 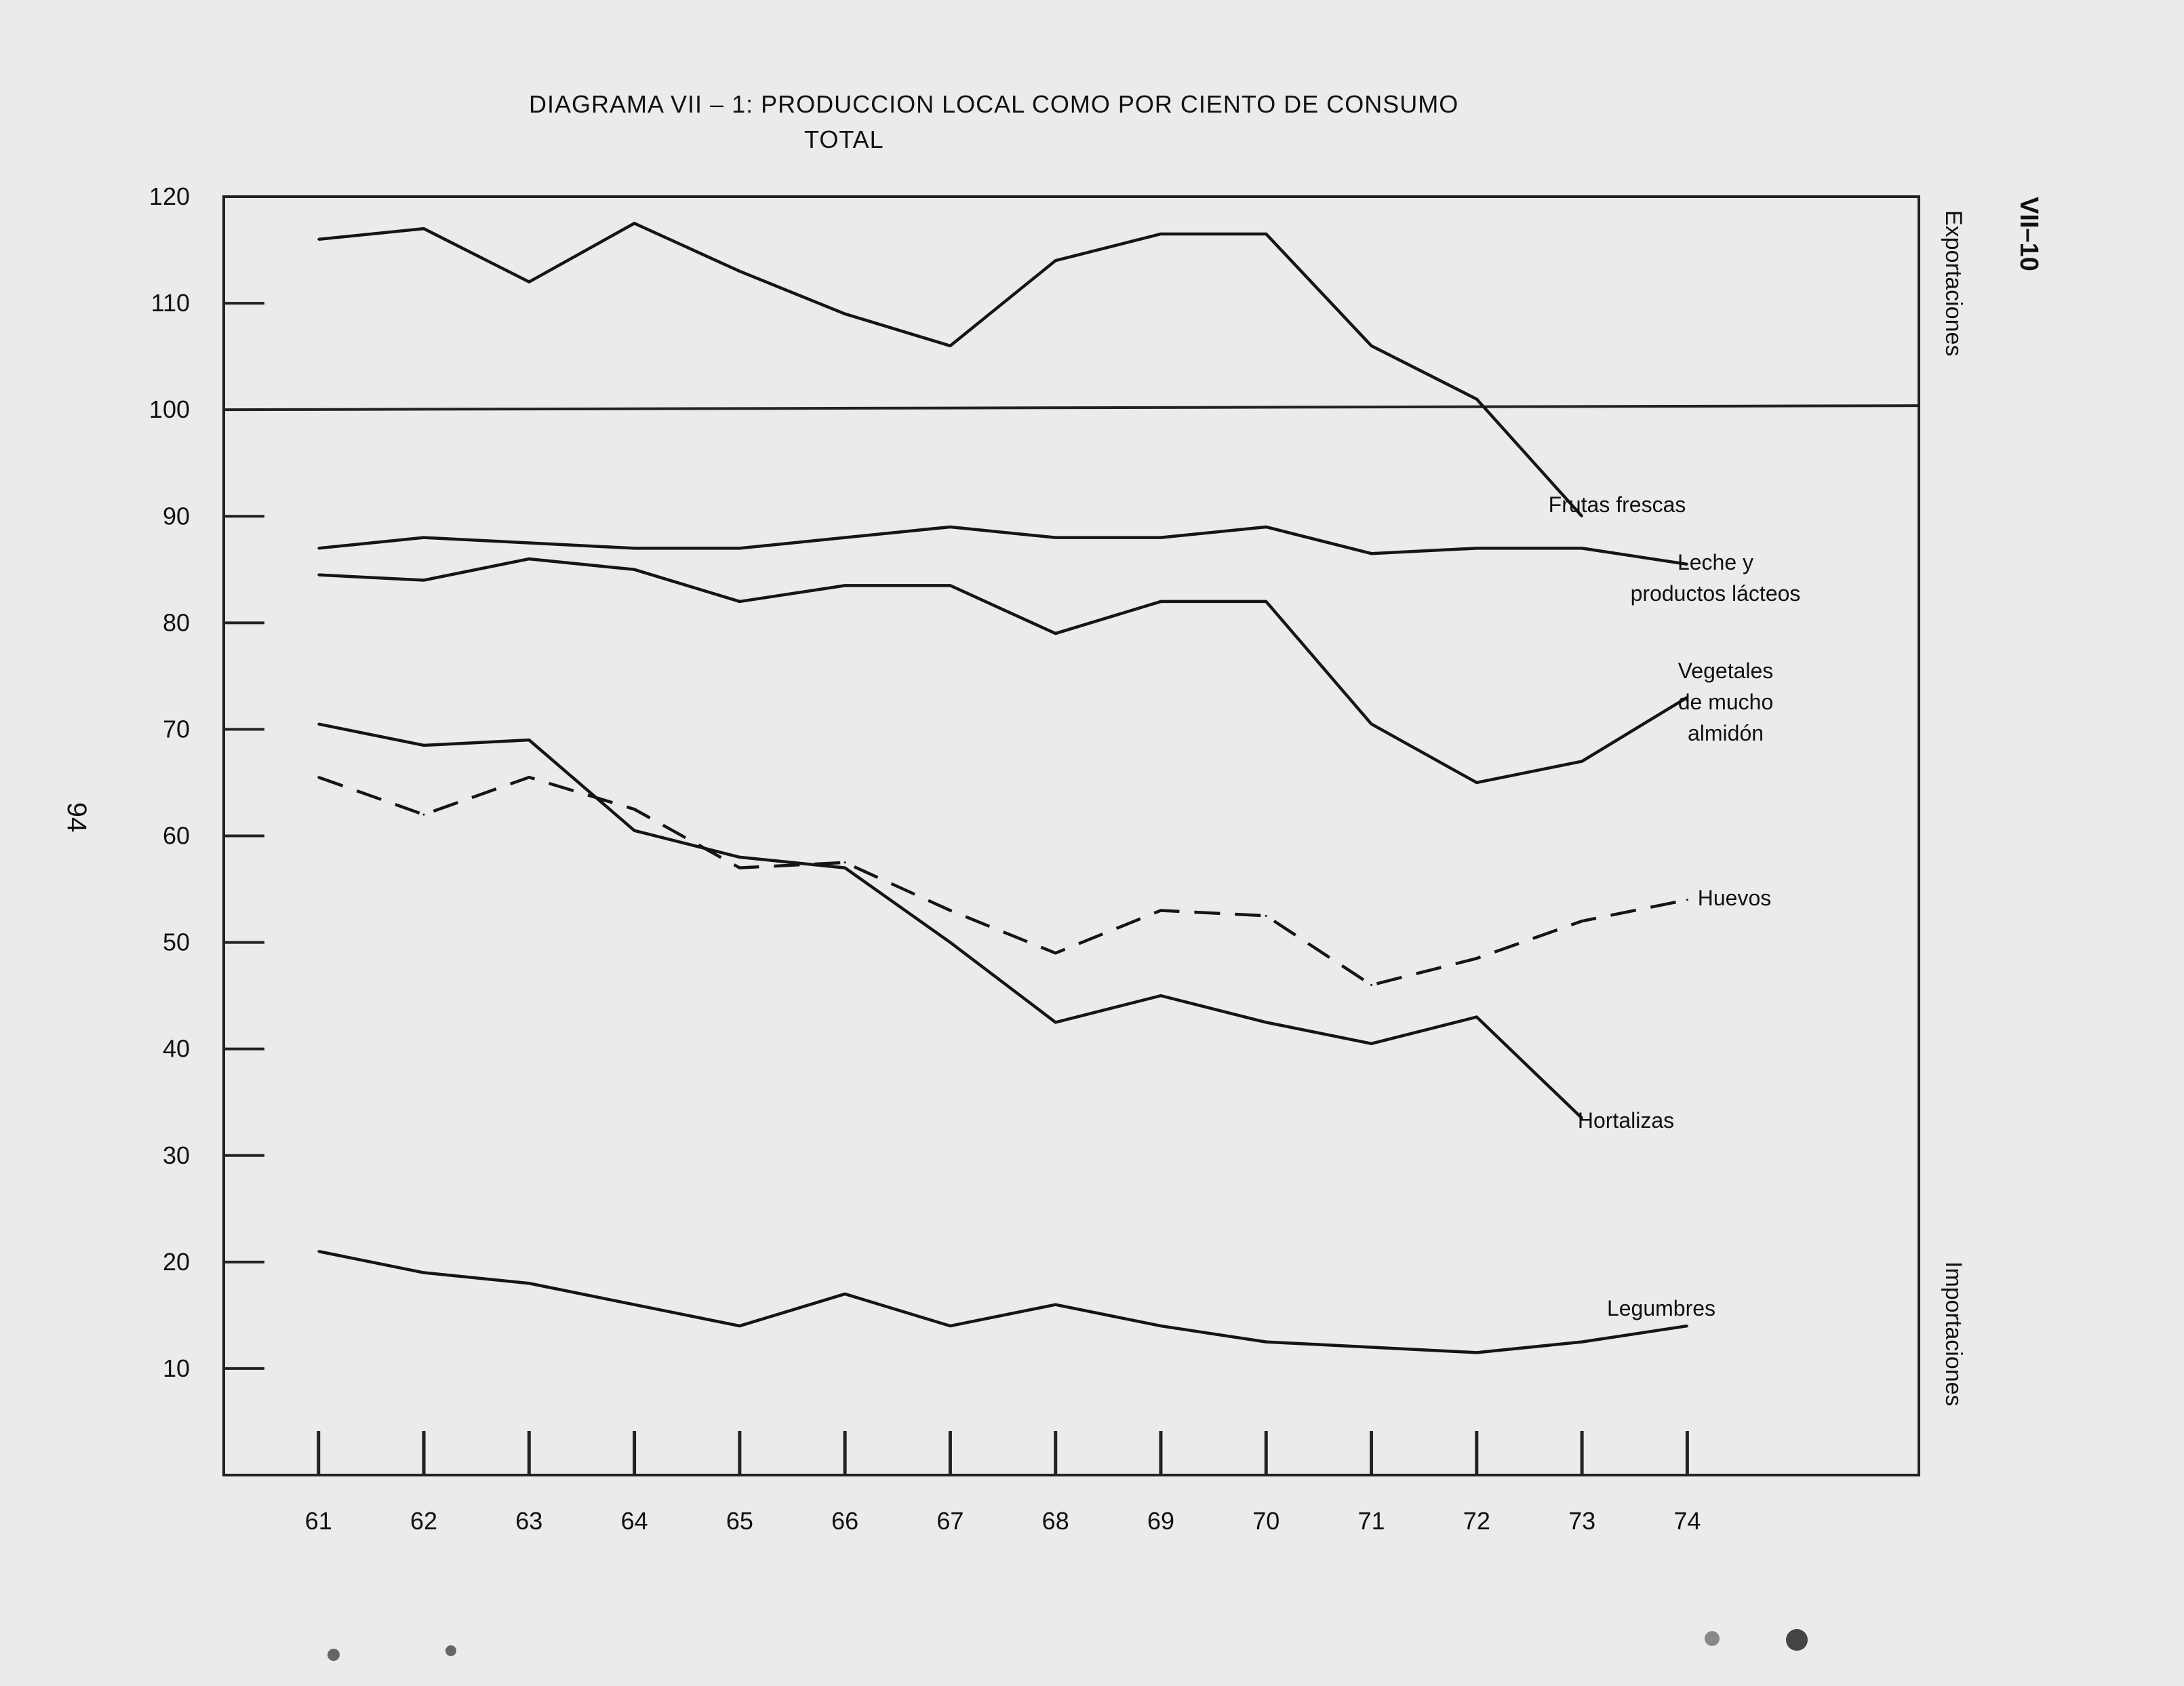 What do you see at coordinates (739, 1521) in the screenshot?
I see `x-tick-label: 65` at bounding box center [739, 1521].